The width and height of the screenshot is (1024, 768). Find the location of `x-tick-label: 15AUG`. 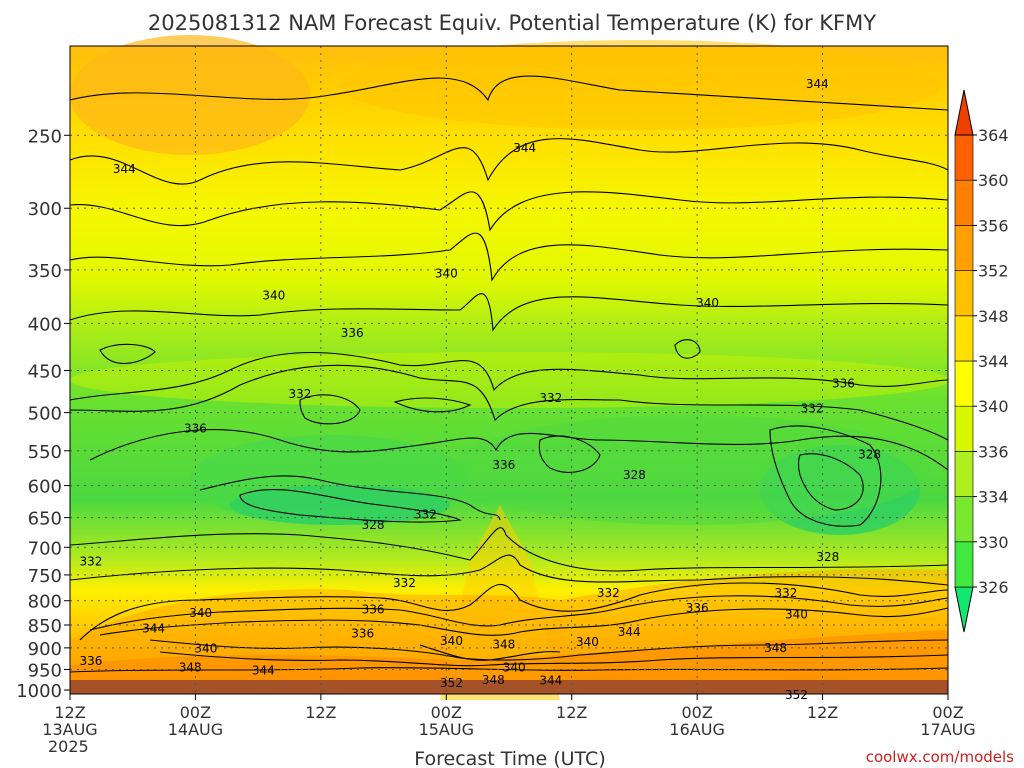

x-tick-label: 15AUG is located at coordinates (446, 729).